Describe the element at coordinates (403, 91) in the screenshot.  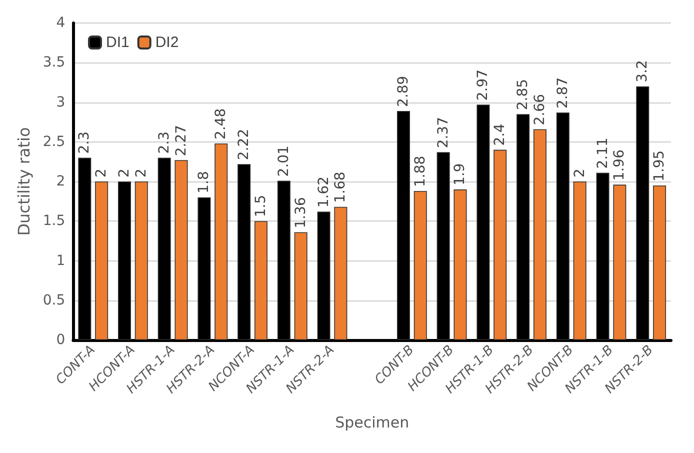
I see `data-label: 2.89` at that location.